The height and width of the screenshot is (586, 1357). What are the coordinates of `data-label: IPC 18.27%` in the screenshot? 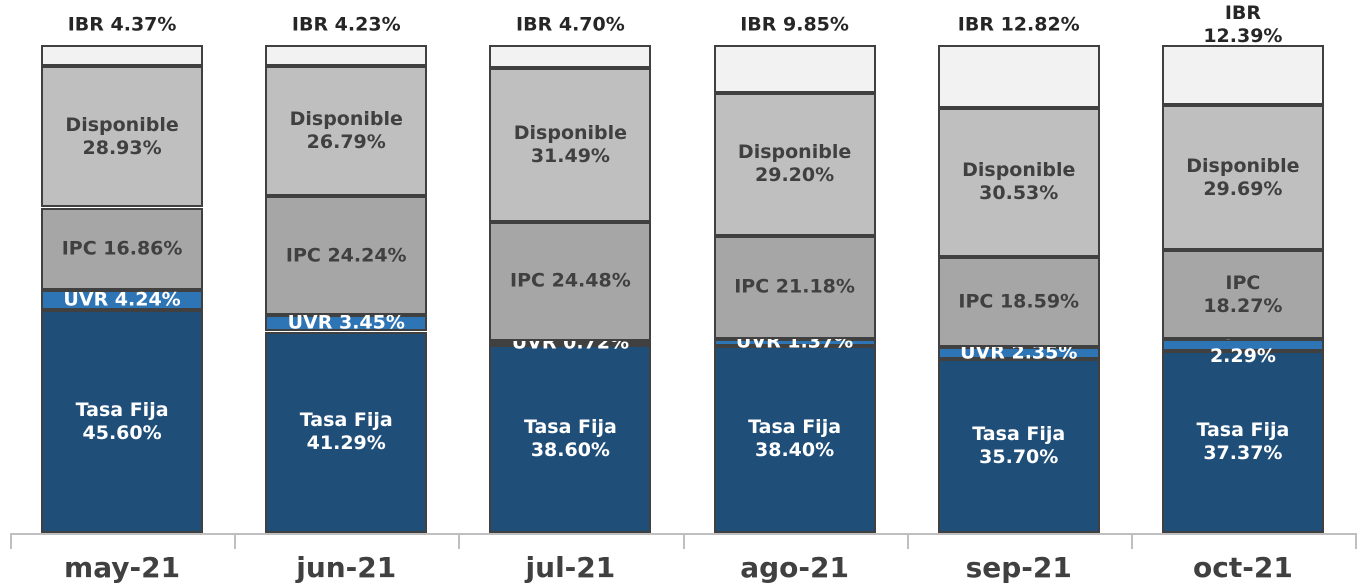 It's located at (1243, 294).